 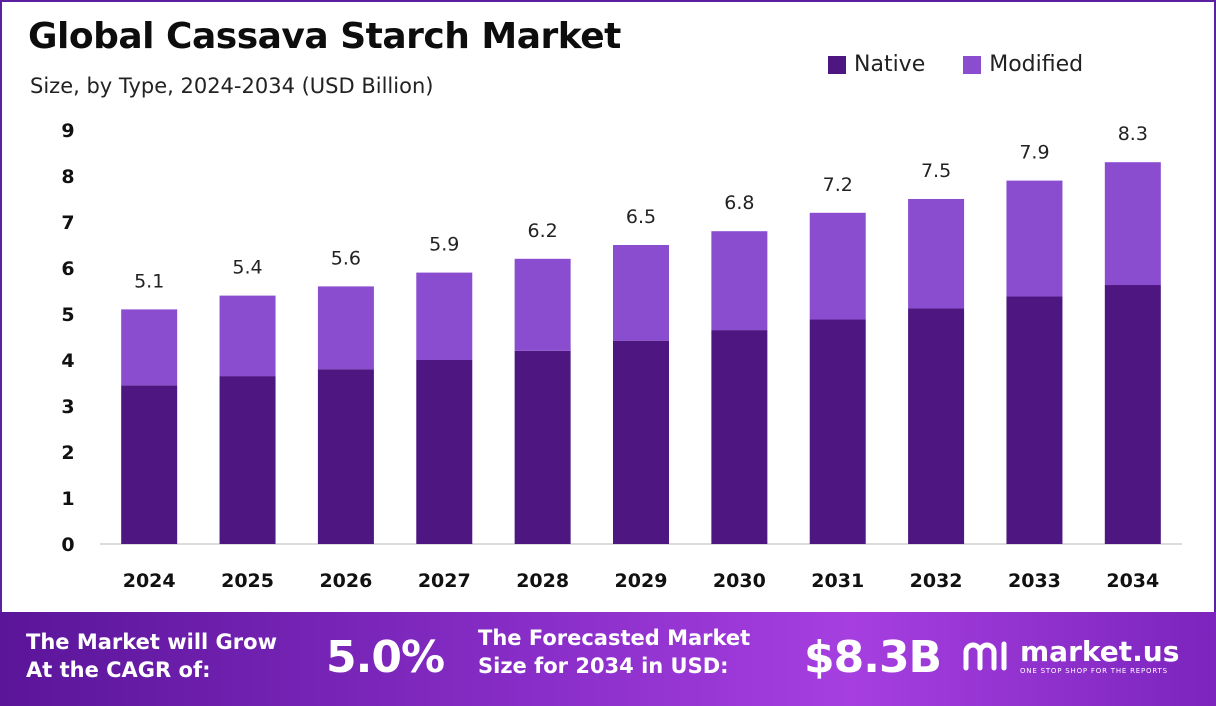 What do you see at coordinates (1100, 651) in the screenshot?
I see `brand-name: market.us` at bounding box center [1100, 651].